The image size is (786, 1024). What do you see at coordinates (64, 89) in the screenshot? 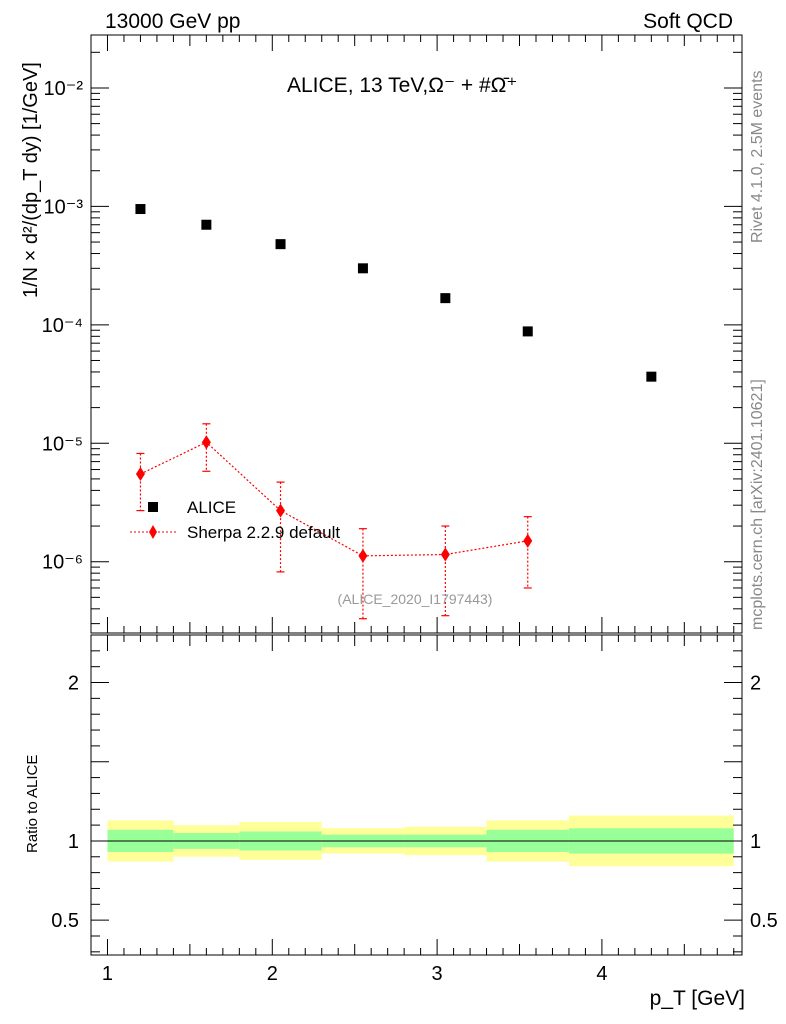
I see `main-y-tick-label: 10⁻²` at bounding box center [64, 89].